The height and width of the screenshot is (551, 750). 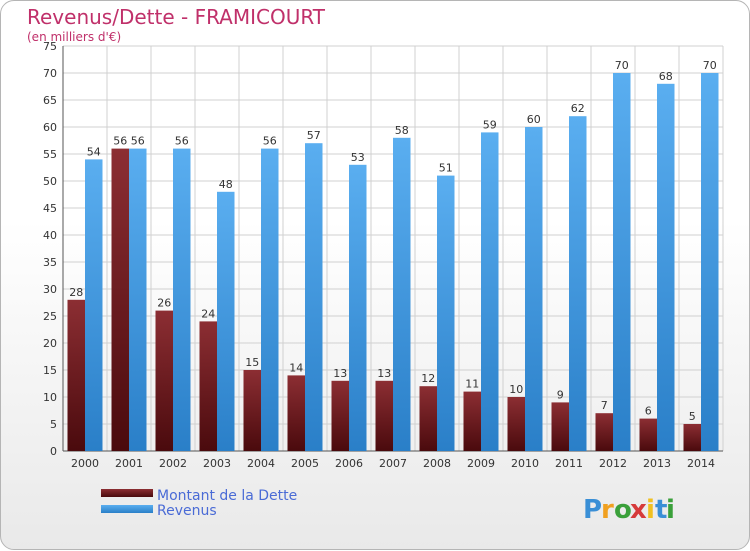 I want to click on y-tick-label: 25, so click(x=50, y=316).